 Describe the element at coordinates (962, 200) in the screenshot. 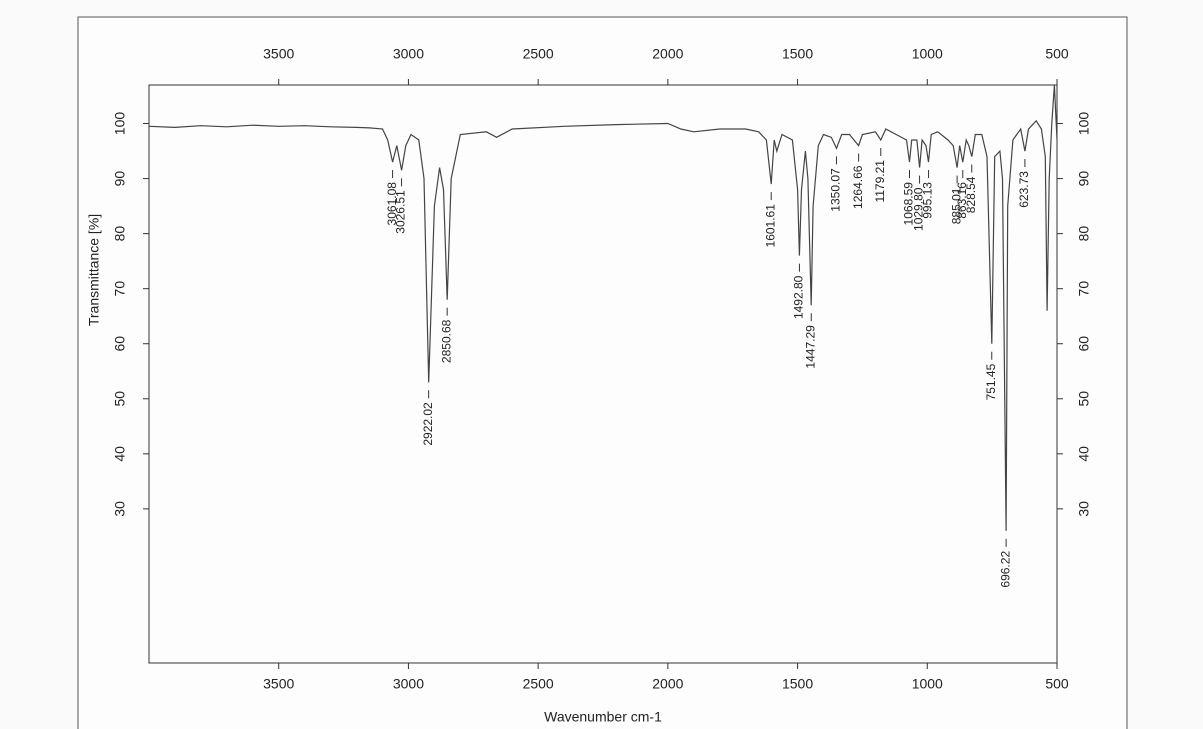

I see `peak-label: 863.16` at that location.